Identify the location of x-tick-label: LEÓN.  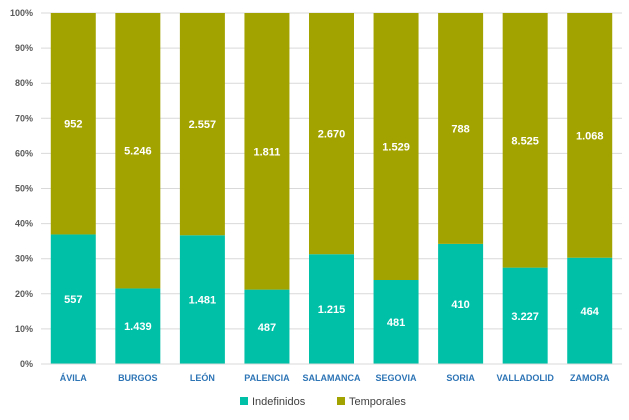
(202, 377).